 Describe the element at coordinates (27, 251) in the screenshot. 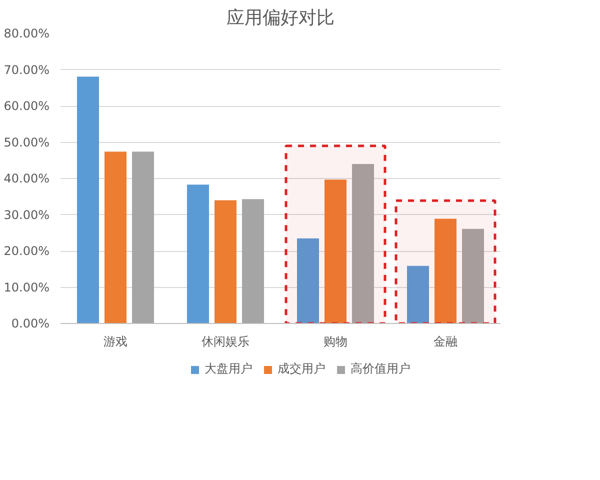

I see `y-tick-label: 20.00%` at that location.